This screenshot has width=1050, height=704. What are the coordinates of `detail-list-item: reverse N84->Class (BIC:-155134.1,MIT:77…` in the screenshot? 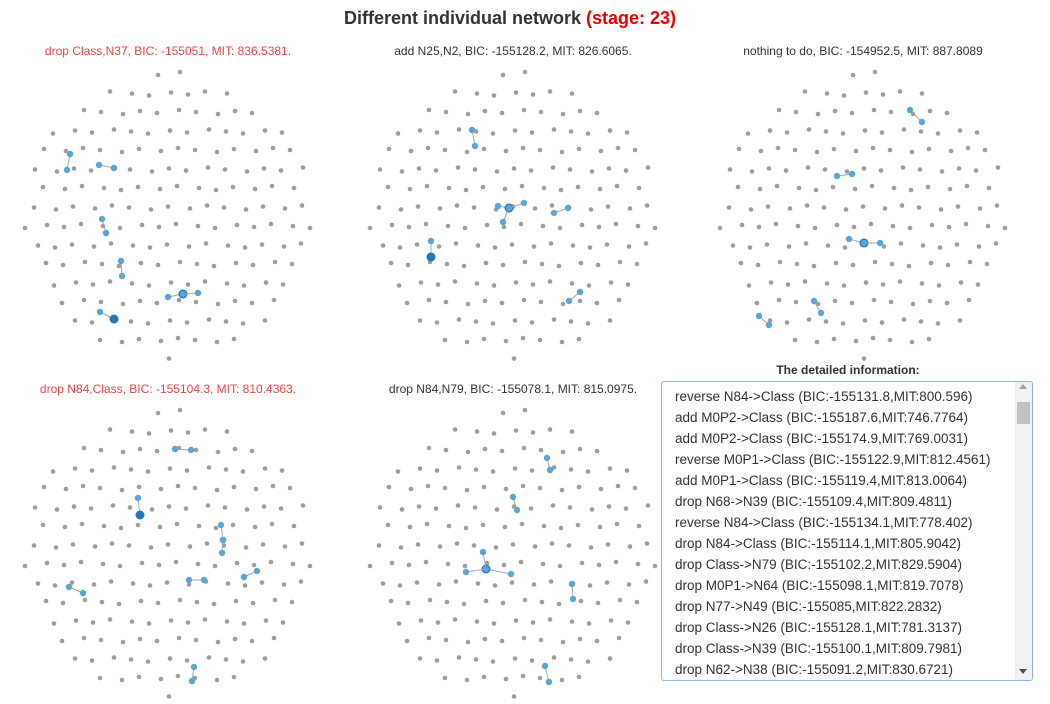 It's located at (824, 522).